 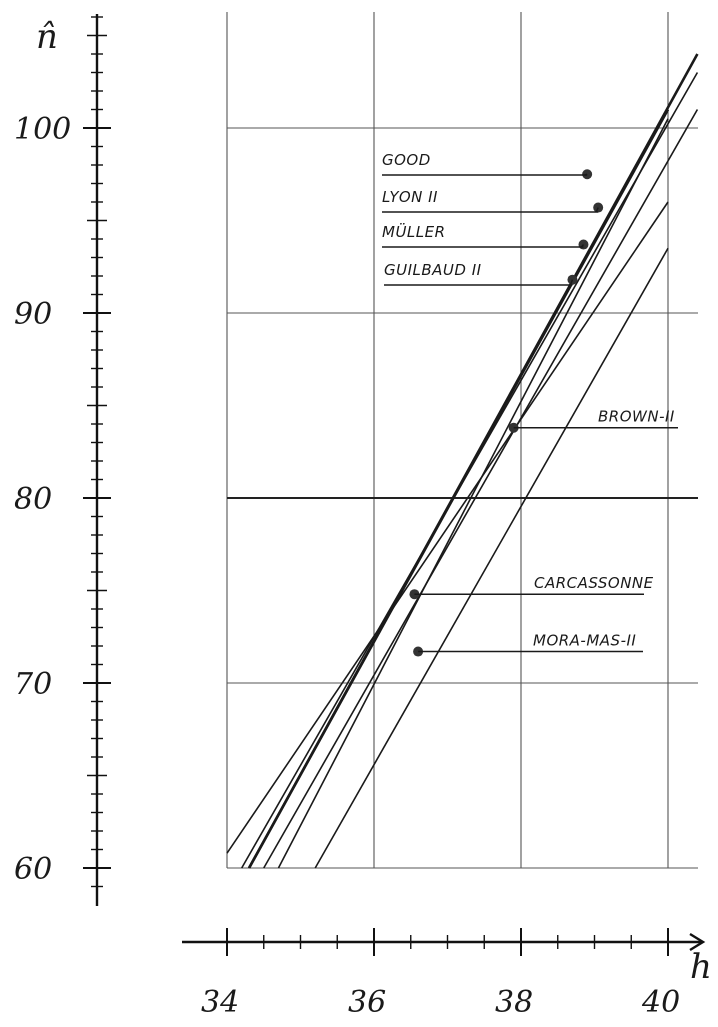 I want to click on y-tick-label: 100, so click(x=42, y=129).